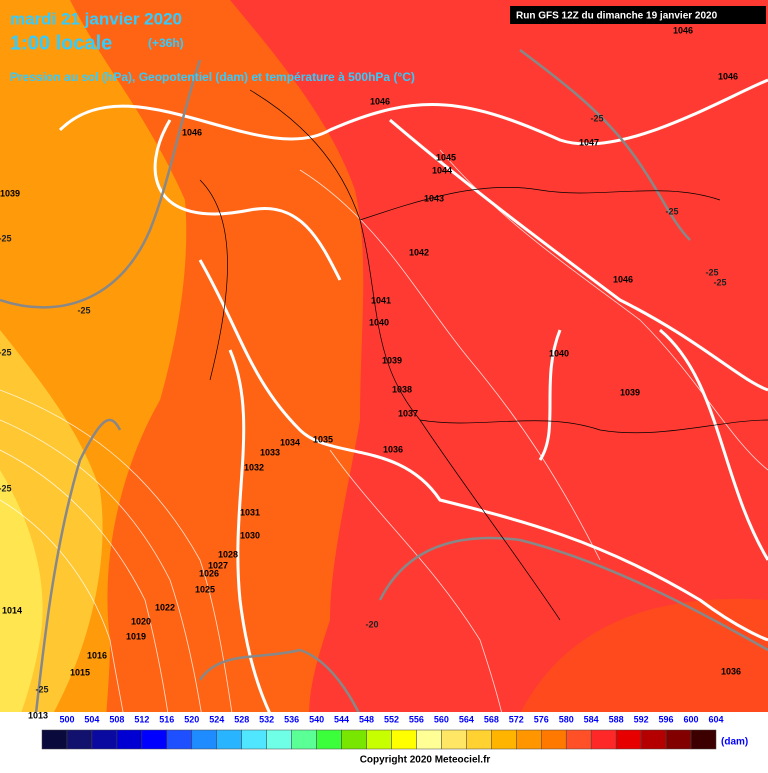 This screenshot has height=773, width=768. What do you see at coordinates (323, 439) in the screenshot?
I see `isobar-label: 1035` at bounding box center [323, 439].